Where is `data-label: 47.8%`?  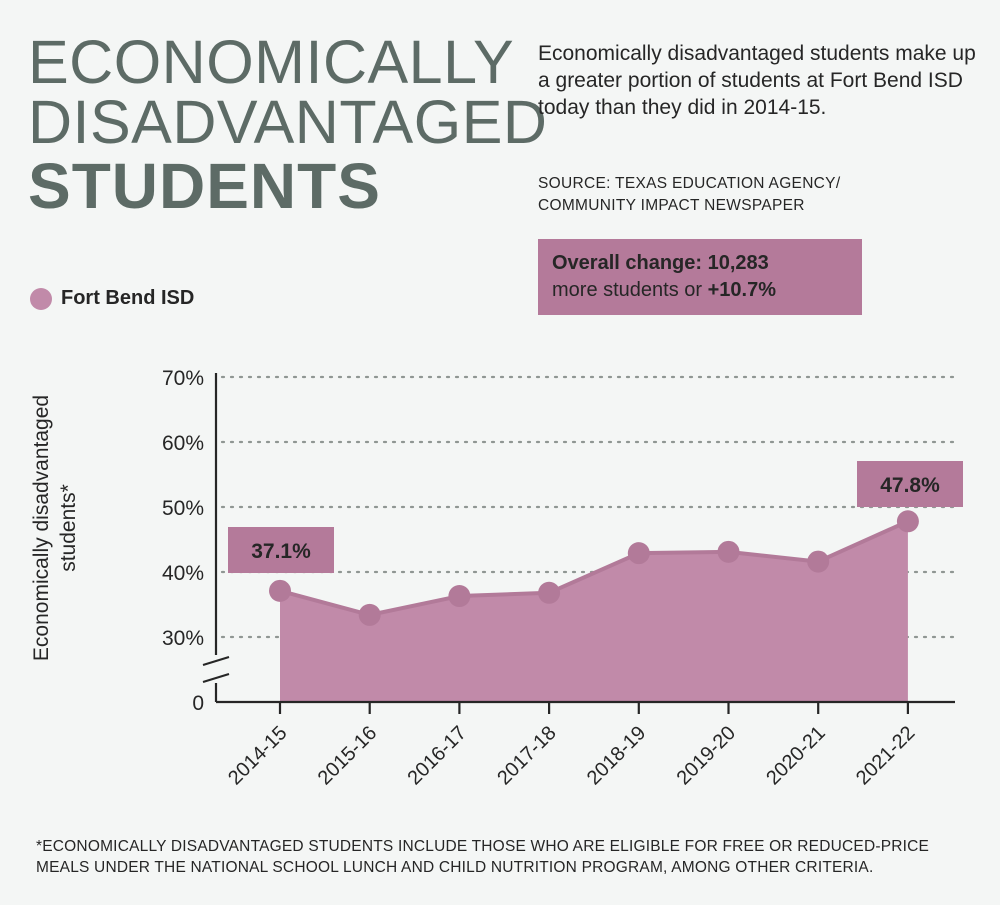 data-label: 47.8% is located at coordinates (910, 485).